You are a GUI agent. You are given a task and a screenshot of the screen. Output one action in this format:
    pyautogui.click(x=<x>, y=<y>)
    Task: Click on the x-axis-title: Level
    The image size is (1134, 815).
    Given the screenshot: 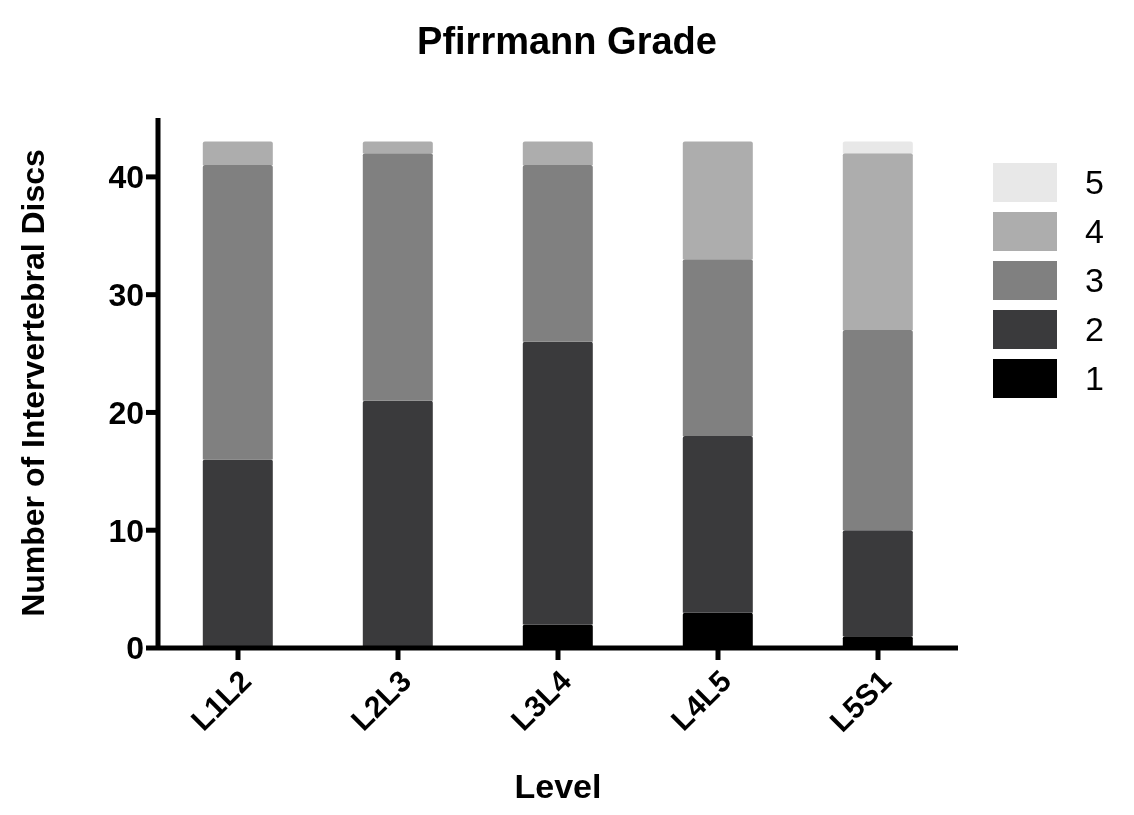 What is the action you would take?
    pyautogui.click(x=558, y=786)
    